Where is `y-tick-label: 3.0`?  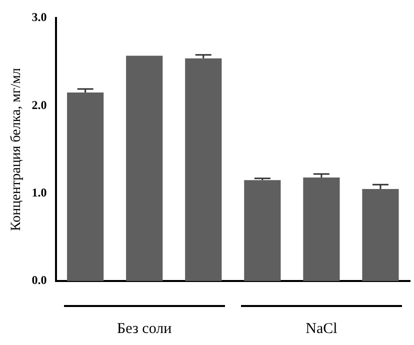
y-tick-label: 3.0 is located at coordinates (39, 17).